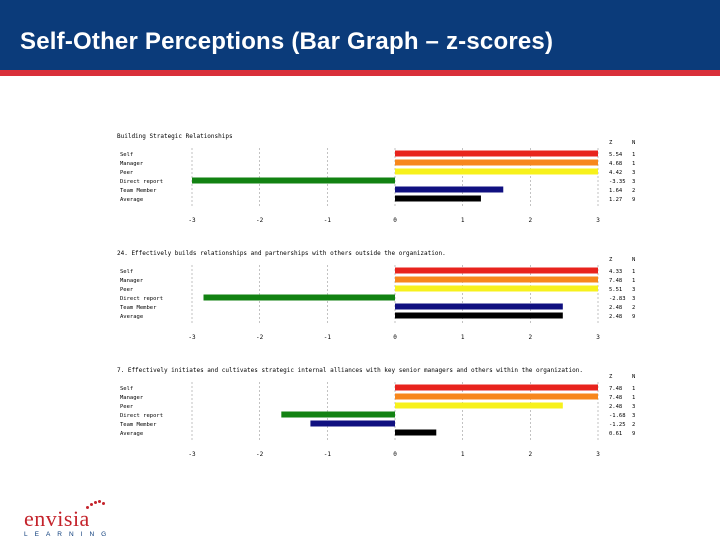 The width and height of the screenshot is (720, 540). I want to click on z-score-label: -3.35, so click(617, 182).